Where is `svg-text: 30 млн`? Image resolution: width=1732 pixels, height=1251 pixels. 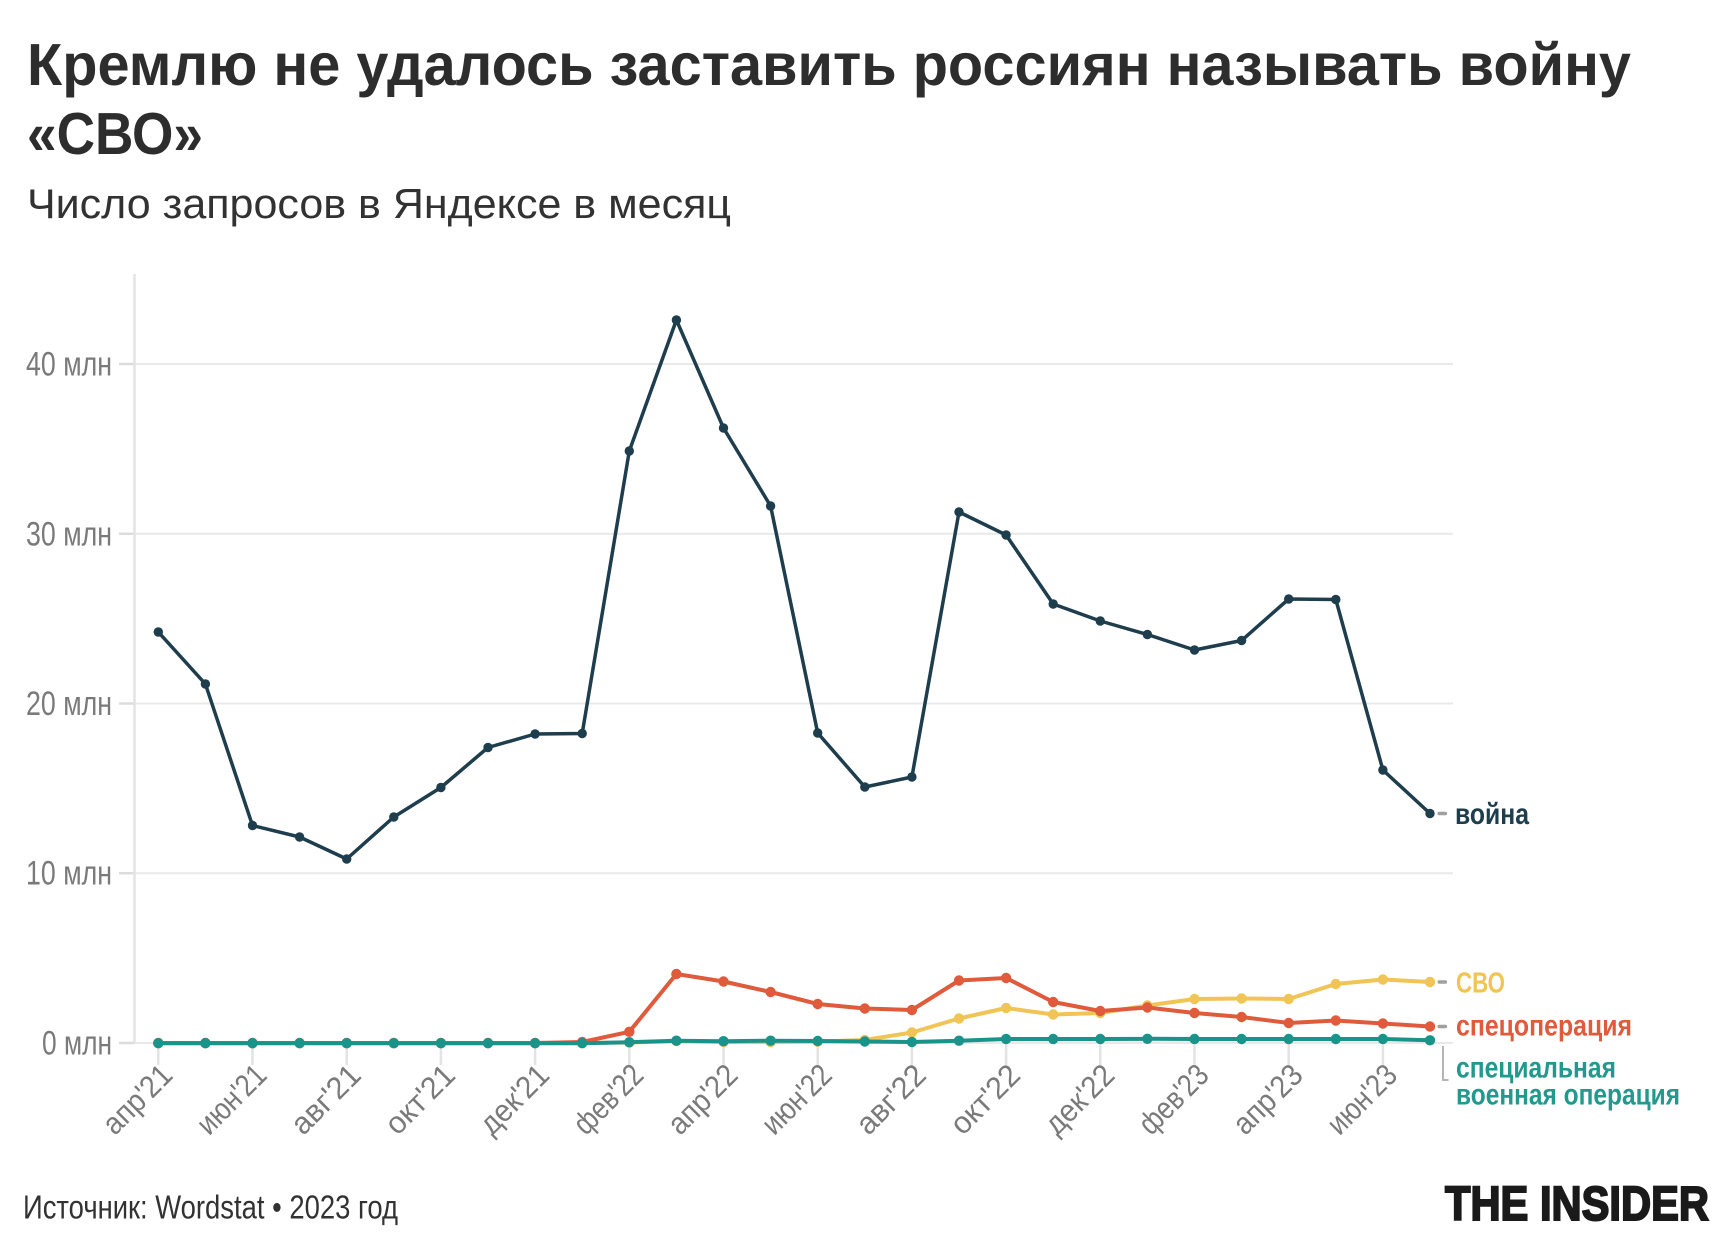 svg-text: 30 млн is located at coordinates (69, 534).